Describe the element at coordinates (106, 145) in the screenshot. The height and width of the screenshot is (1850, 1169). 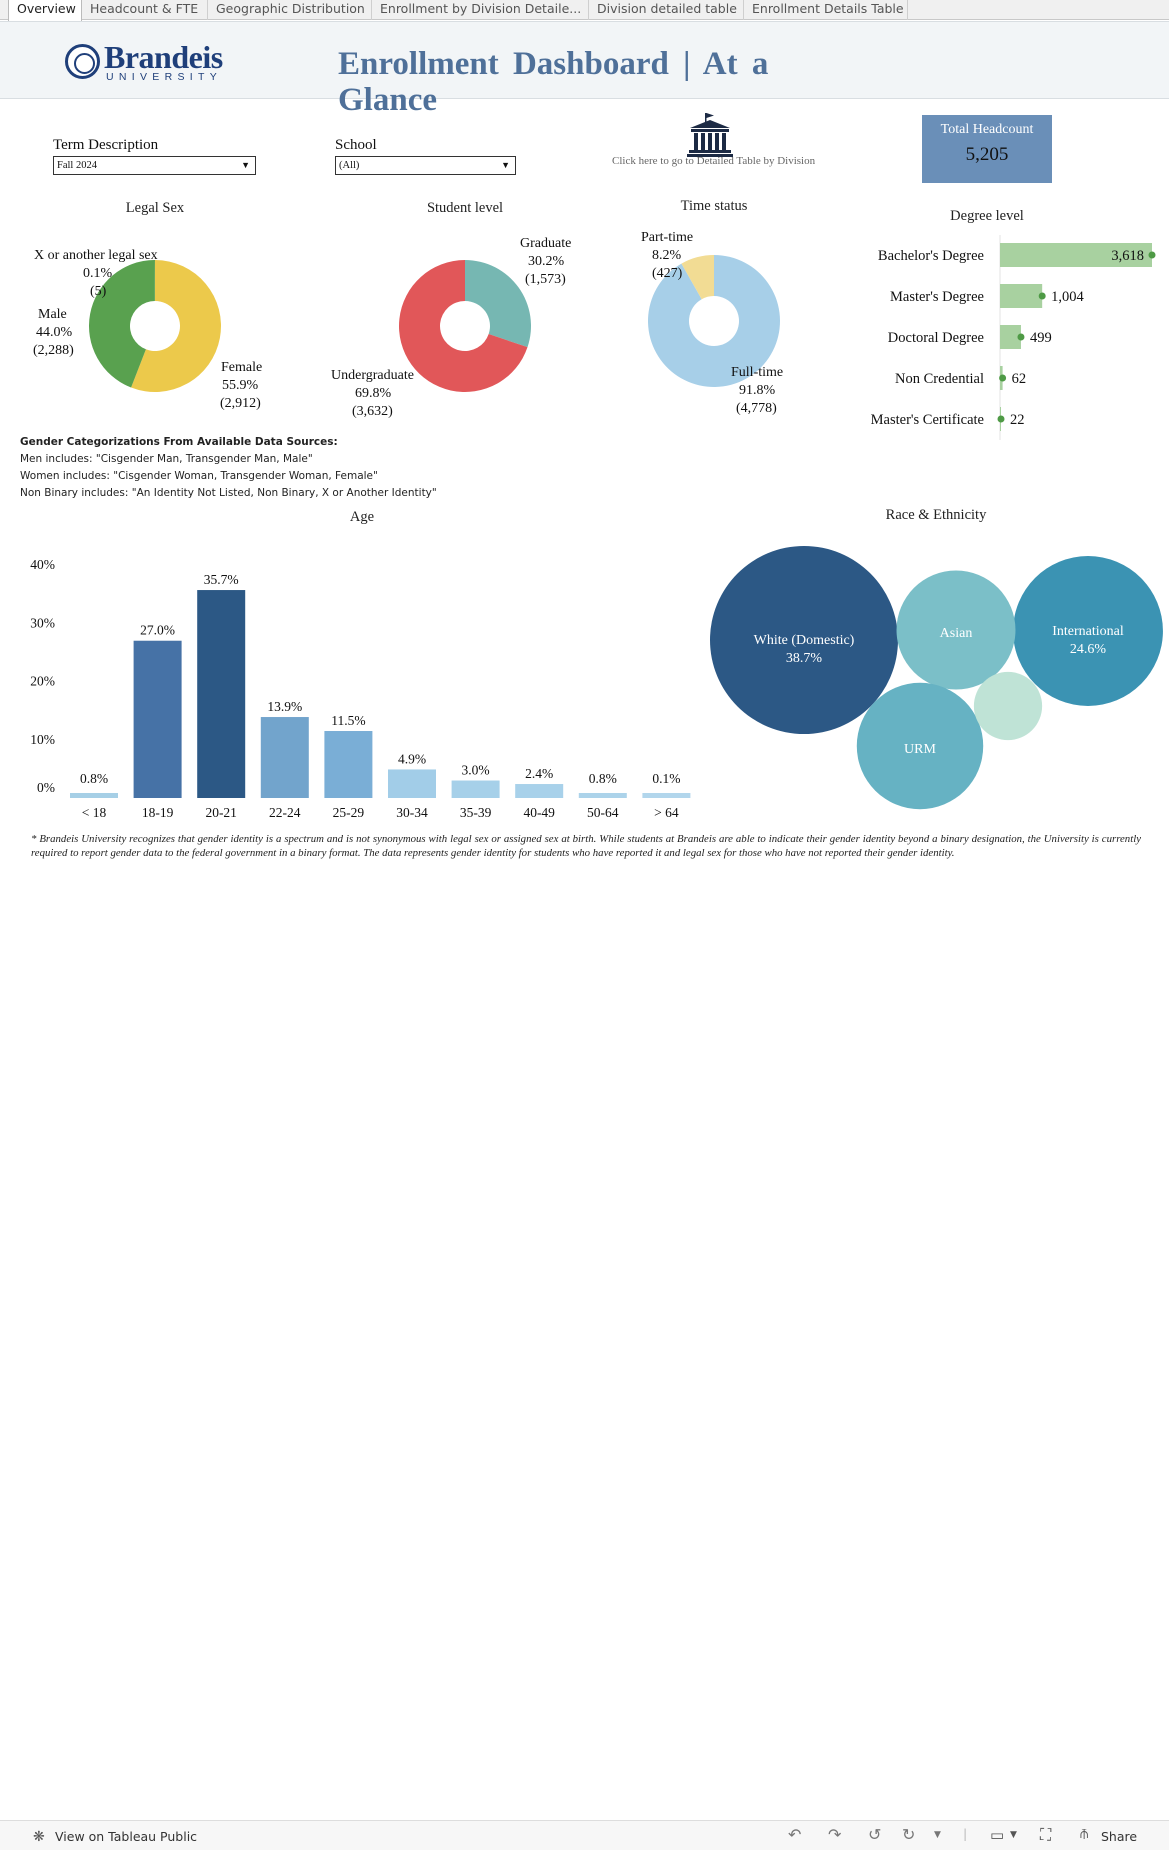
I see `term-filter-label: Term Description` at that location.